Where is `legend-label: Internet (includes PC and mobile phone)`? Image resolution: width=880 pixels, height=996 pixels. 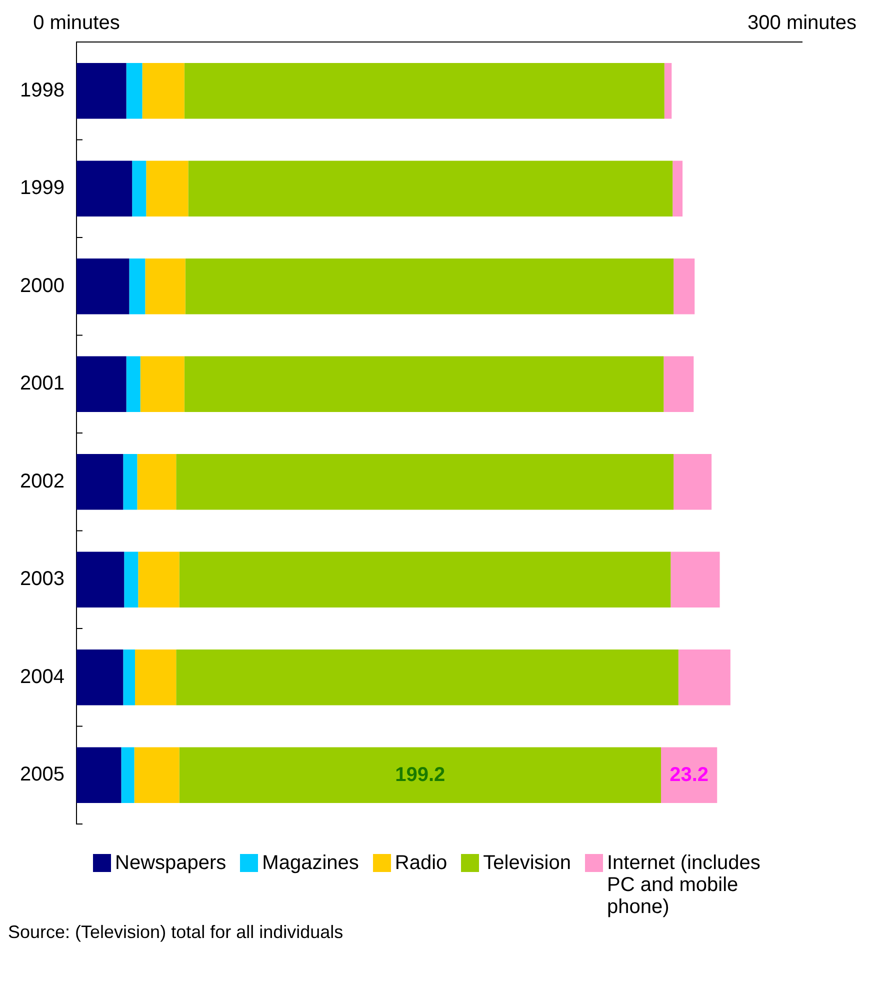 legend-label: Internet (includes PC and mobile phone) is located at coordinates (684, 885).